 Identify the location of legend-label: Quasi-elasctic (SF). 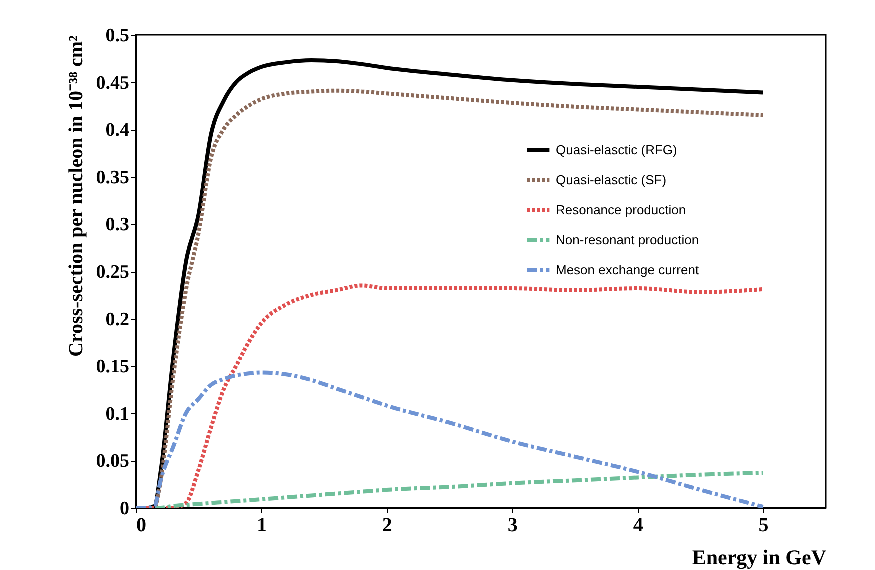
(611, 180).